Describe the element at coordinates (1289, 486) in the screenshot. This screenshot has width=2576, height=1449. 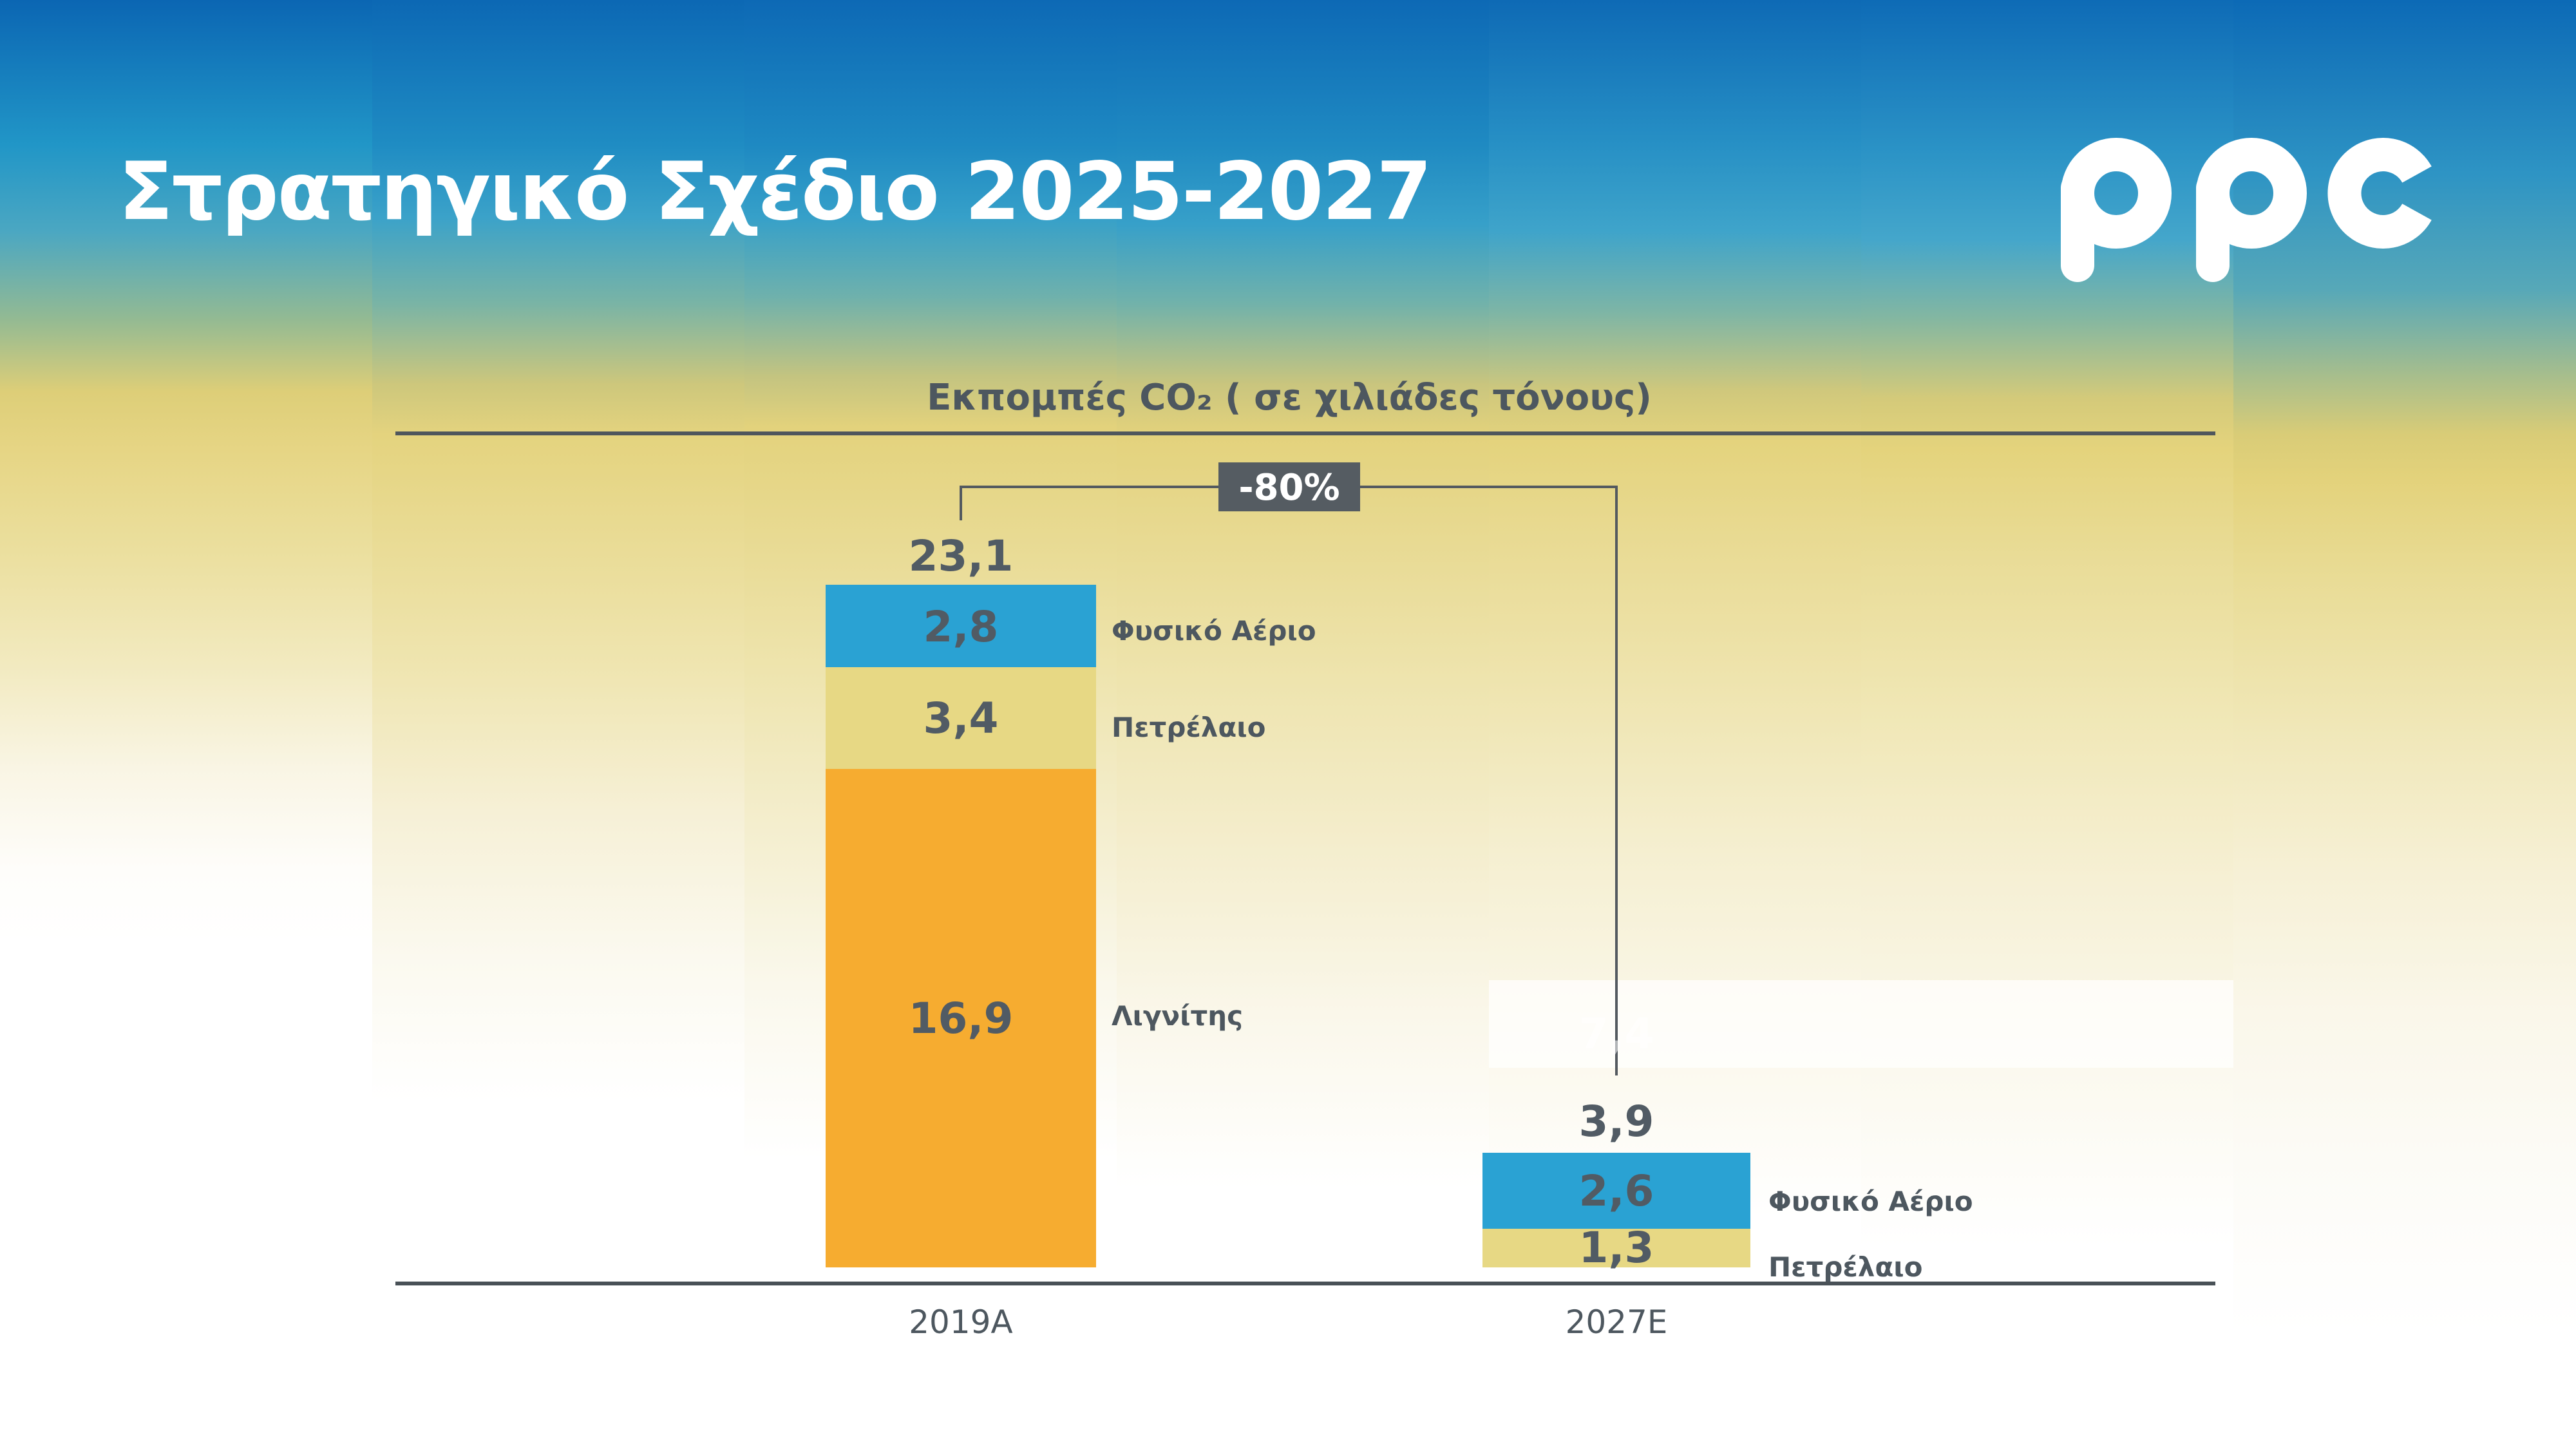
I see `change-badge: -80%` at that location.